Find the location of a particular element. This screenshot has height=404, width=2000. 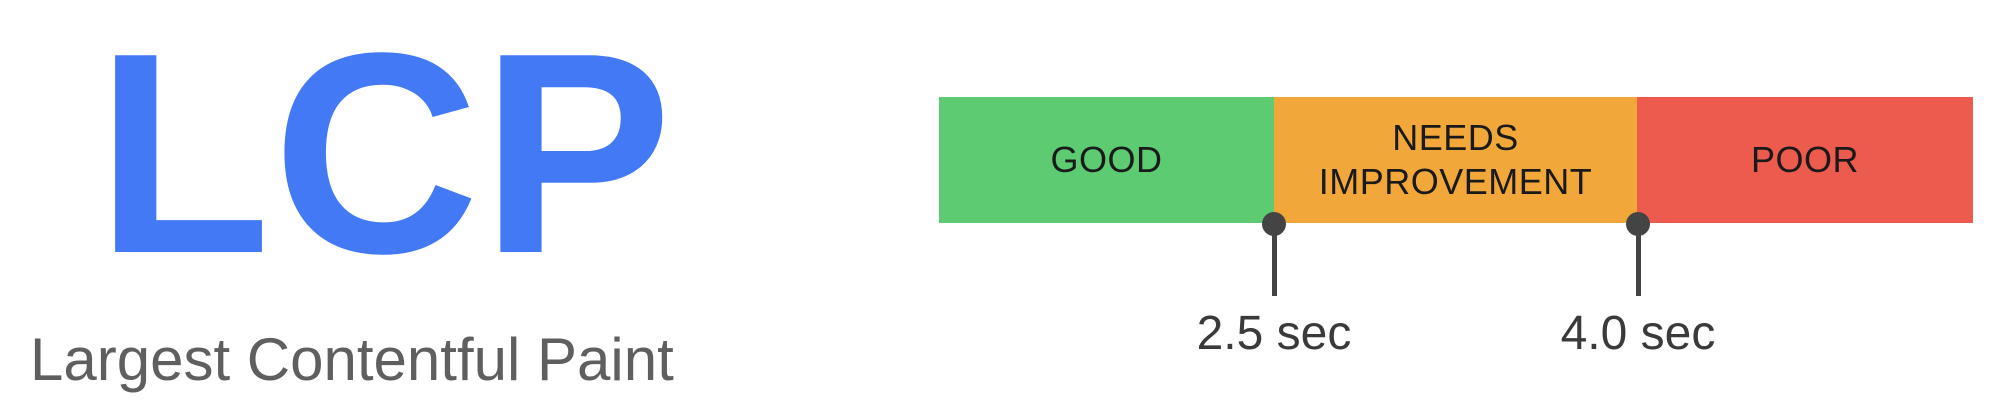

threshold-label-2-5: 2.5 sec is located at coordinates (1274, 333).